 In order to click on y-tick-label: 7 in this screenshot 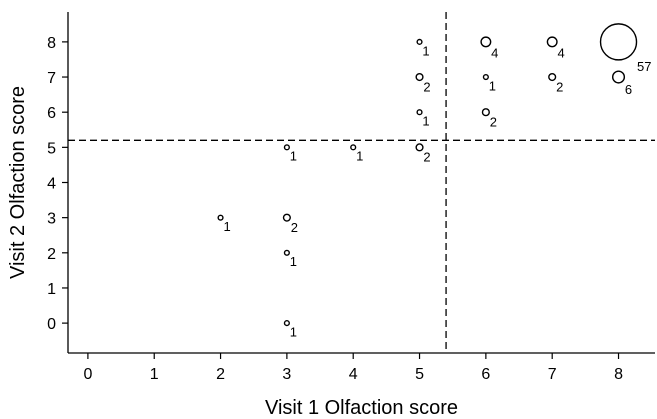, I will do `click(51, 78)`.